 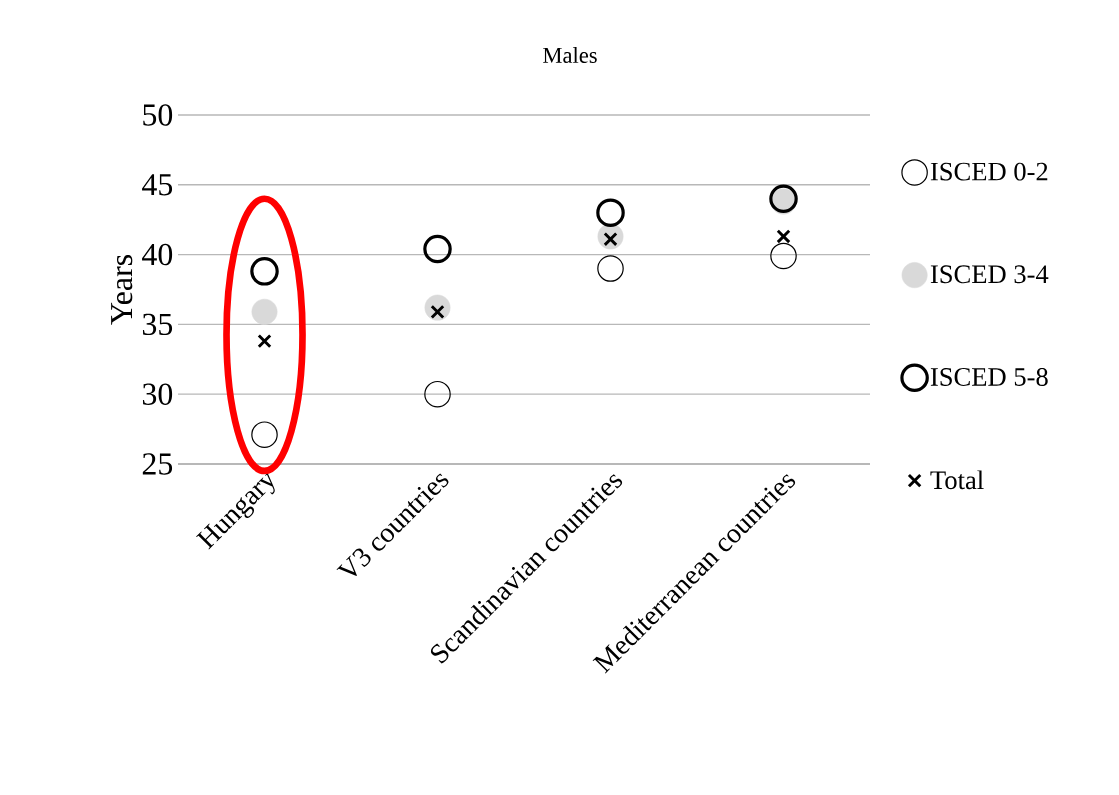 I want to click on legend-label: ISCED 0-2, so click(x=989, y=171).